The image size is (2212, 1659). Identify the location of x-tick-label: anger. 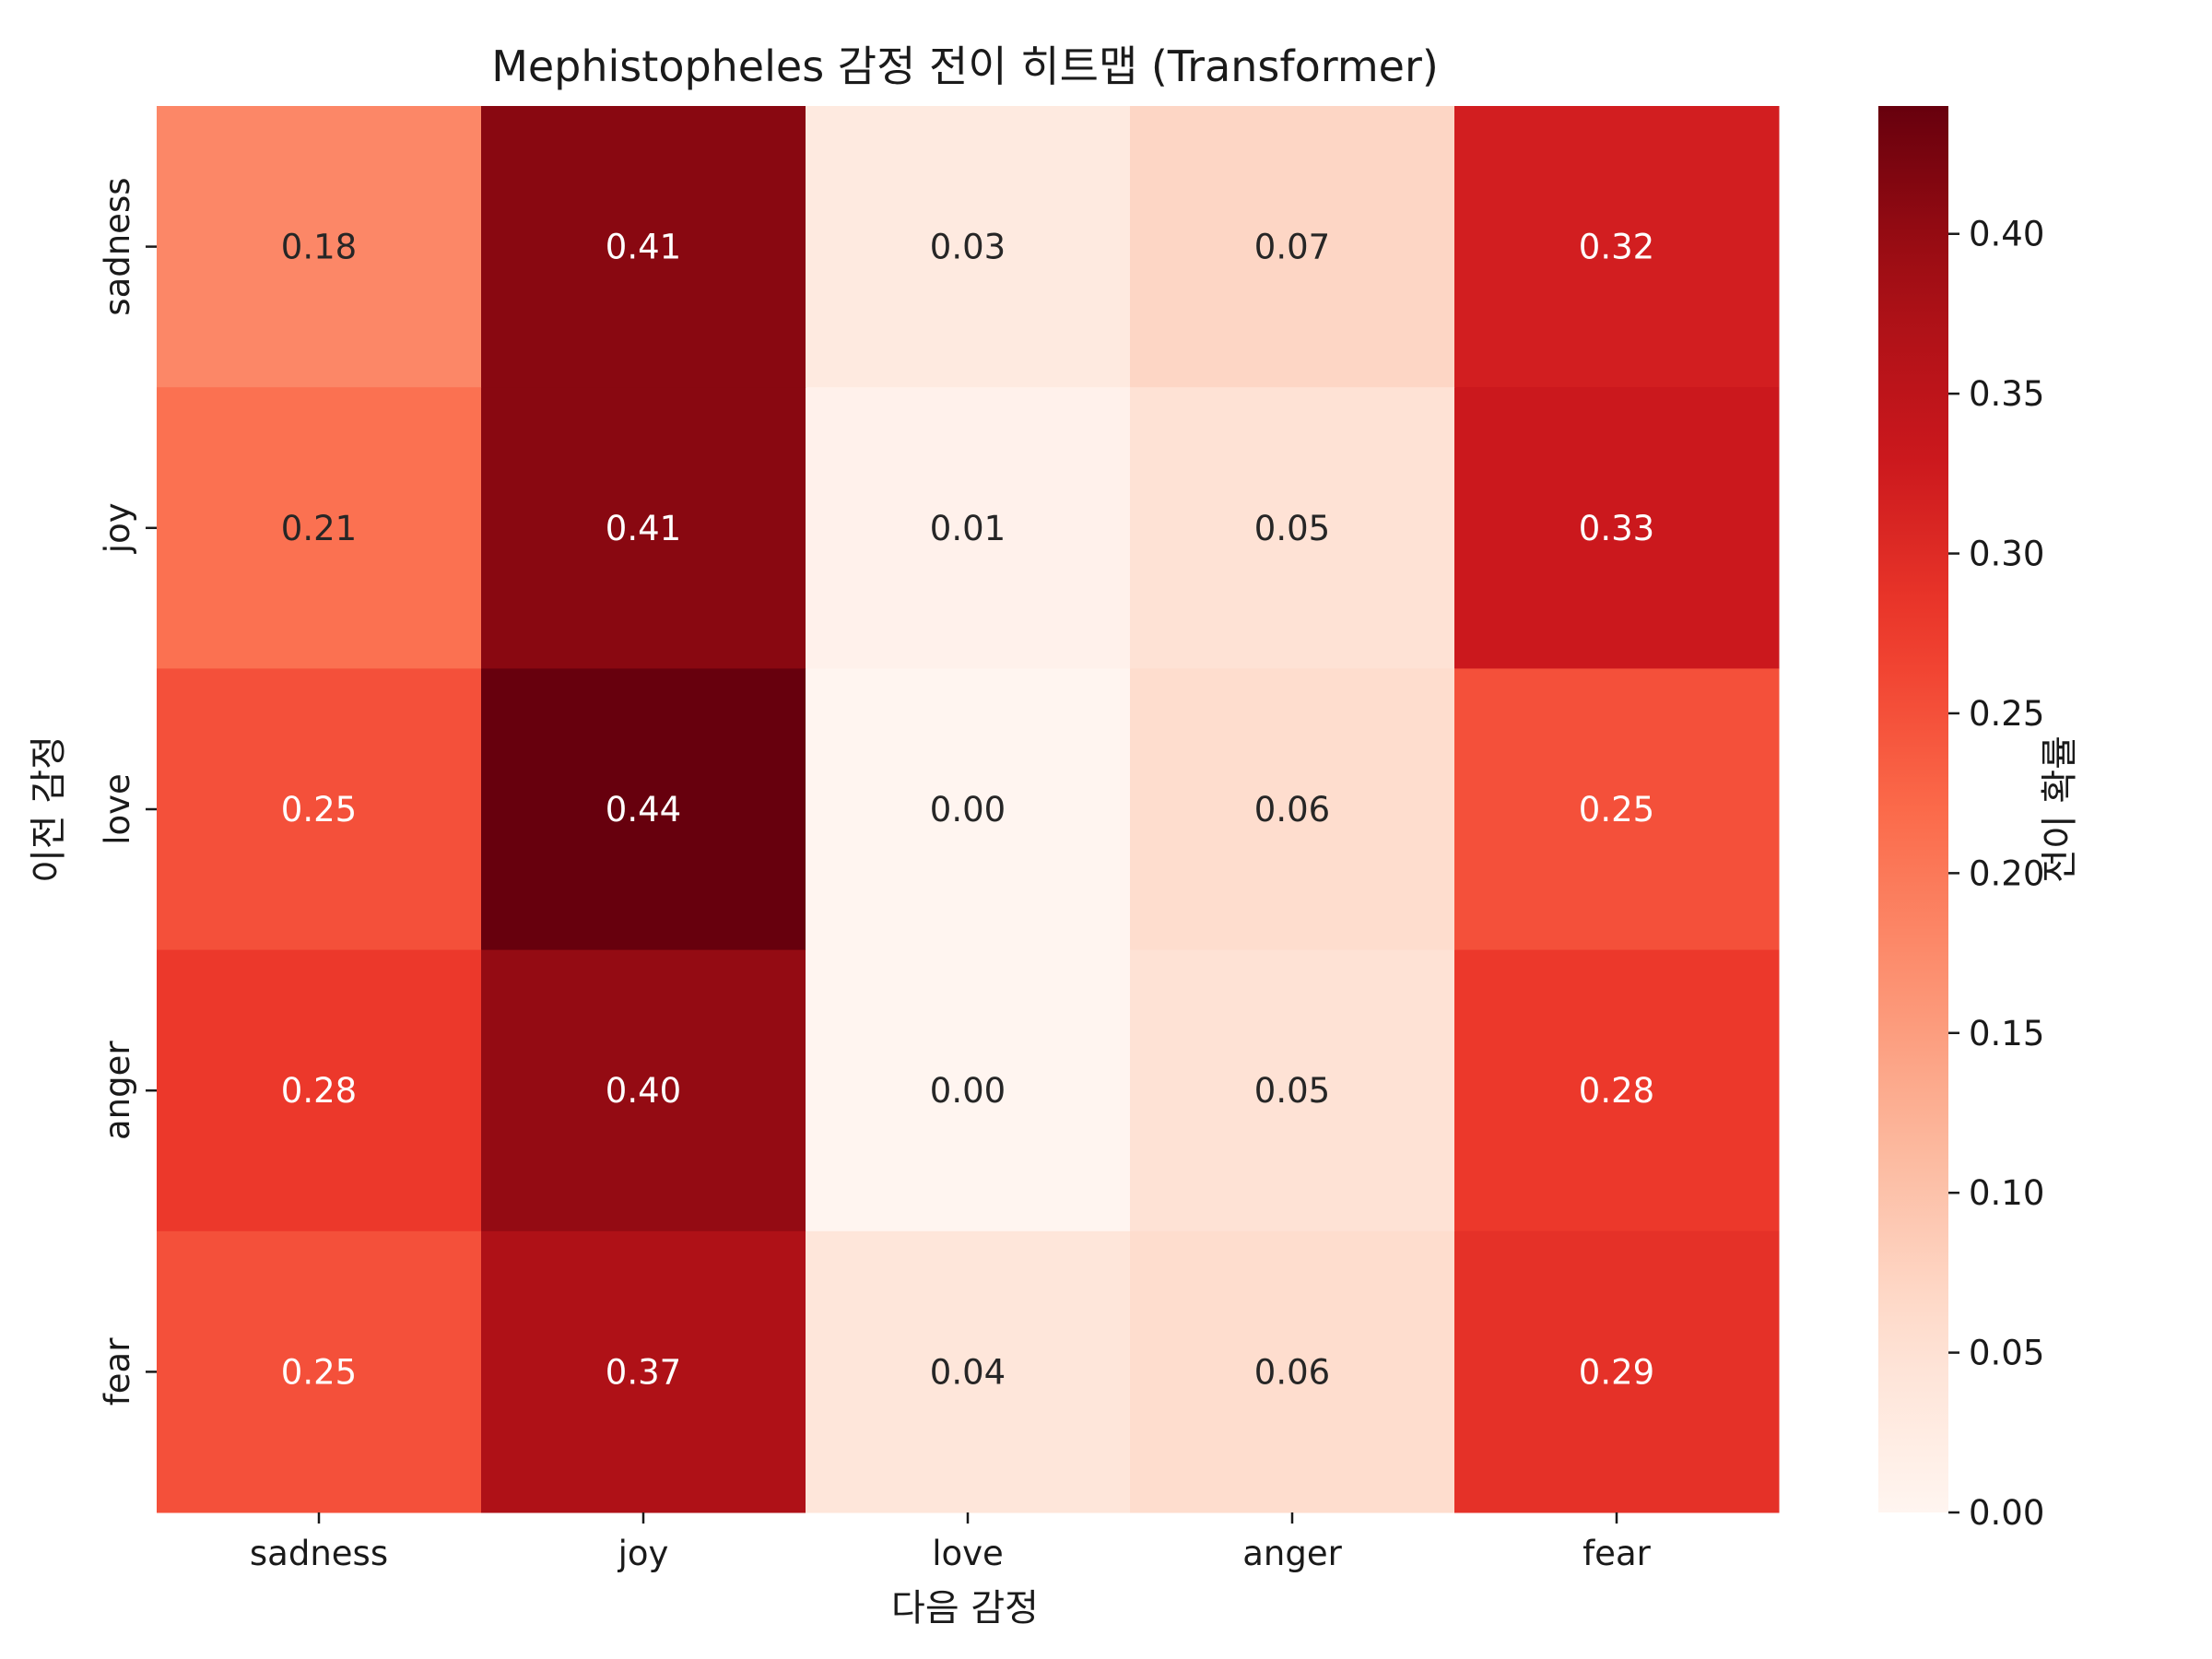
(1292, 1553).